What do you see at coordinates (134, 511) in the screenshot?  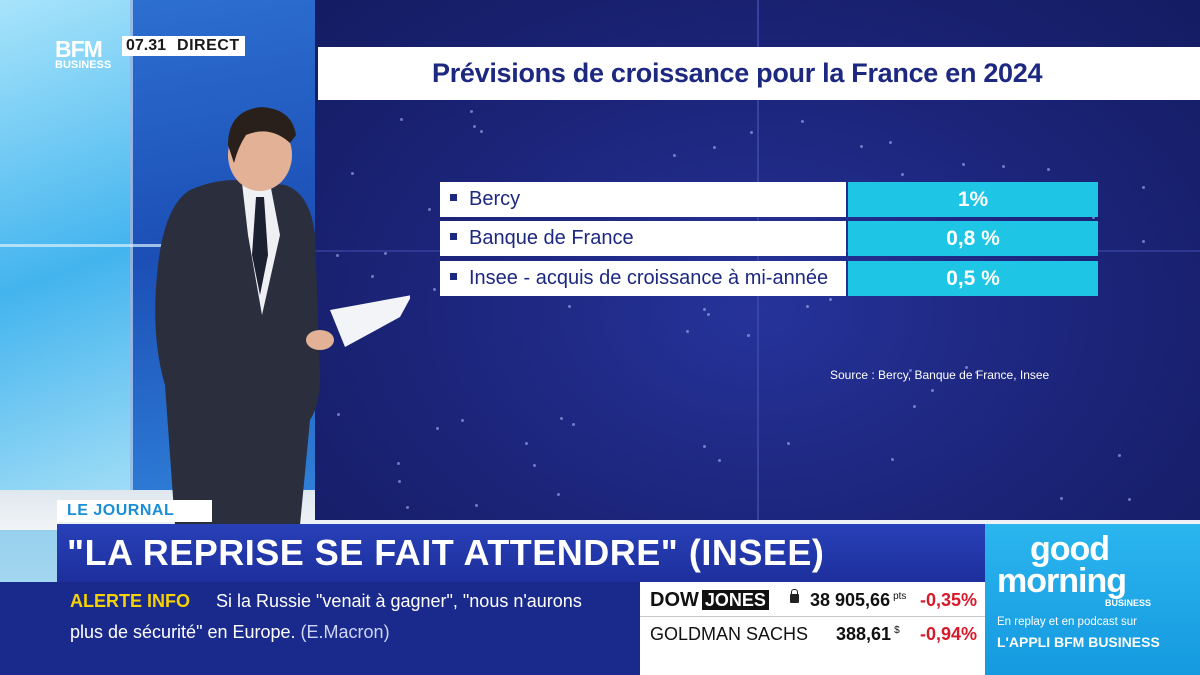 I see `program-tag: LE JOURNAL` at bounding box center [134, 511].